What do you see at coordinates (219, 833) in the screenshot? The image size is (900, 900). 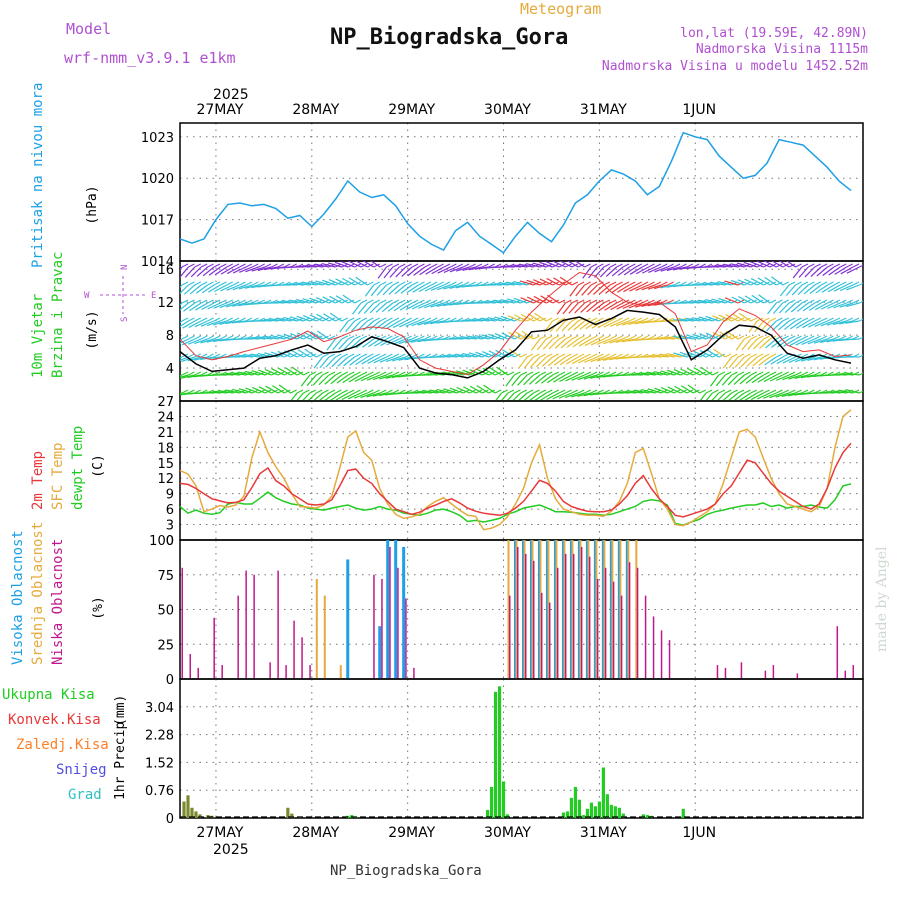 I see `bottom-date-27MAY: 27MAY` at bounding box center [219, 833].